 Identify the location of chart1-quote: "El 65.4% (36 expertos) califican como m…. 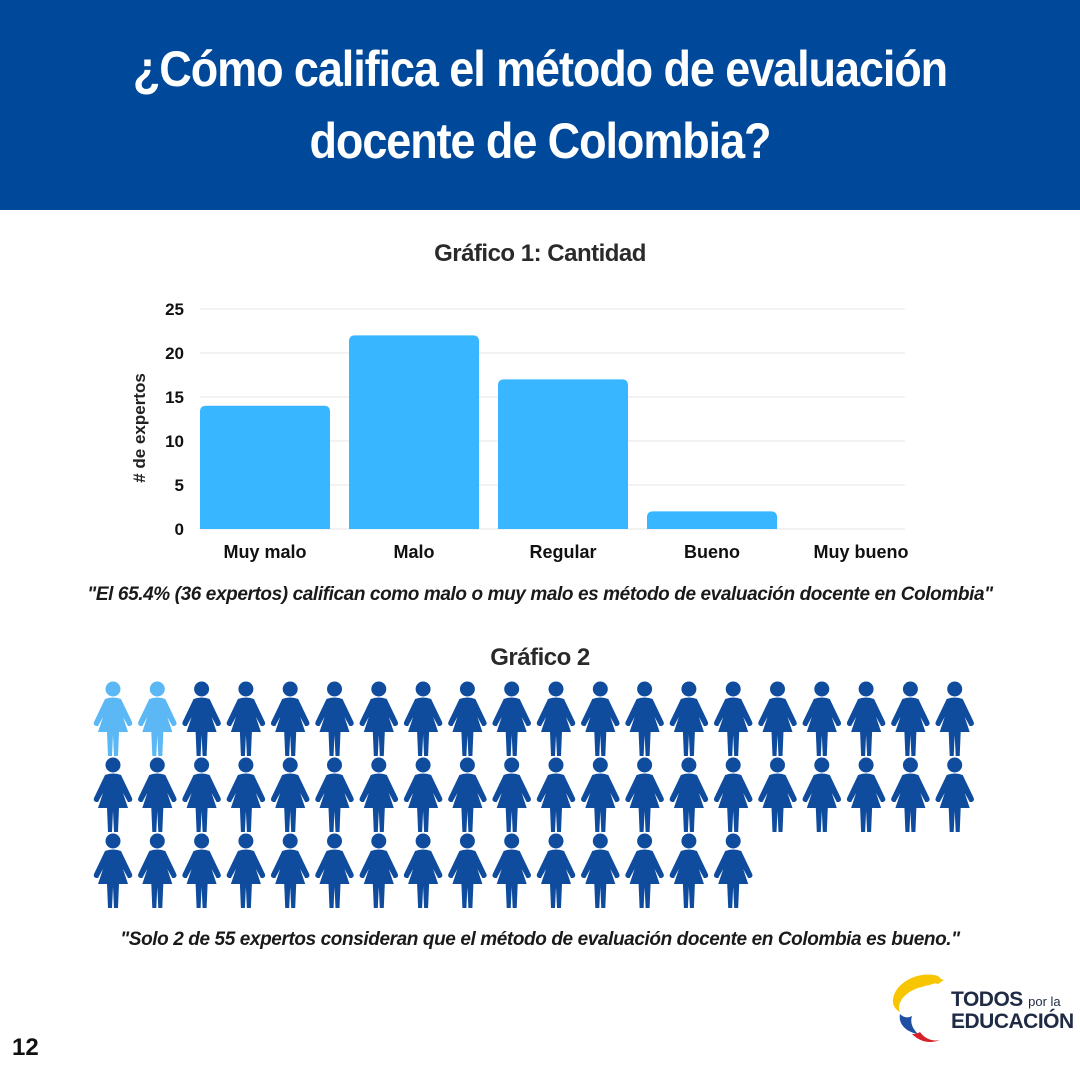
(540, 594).